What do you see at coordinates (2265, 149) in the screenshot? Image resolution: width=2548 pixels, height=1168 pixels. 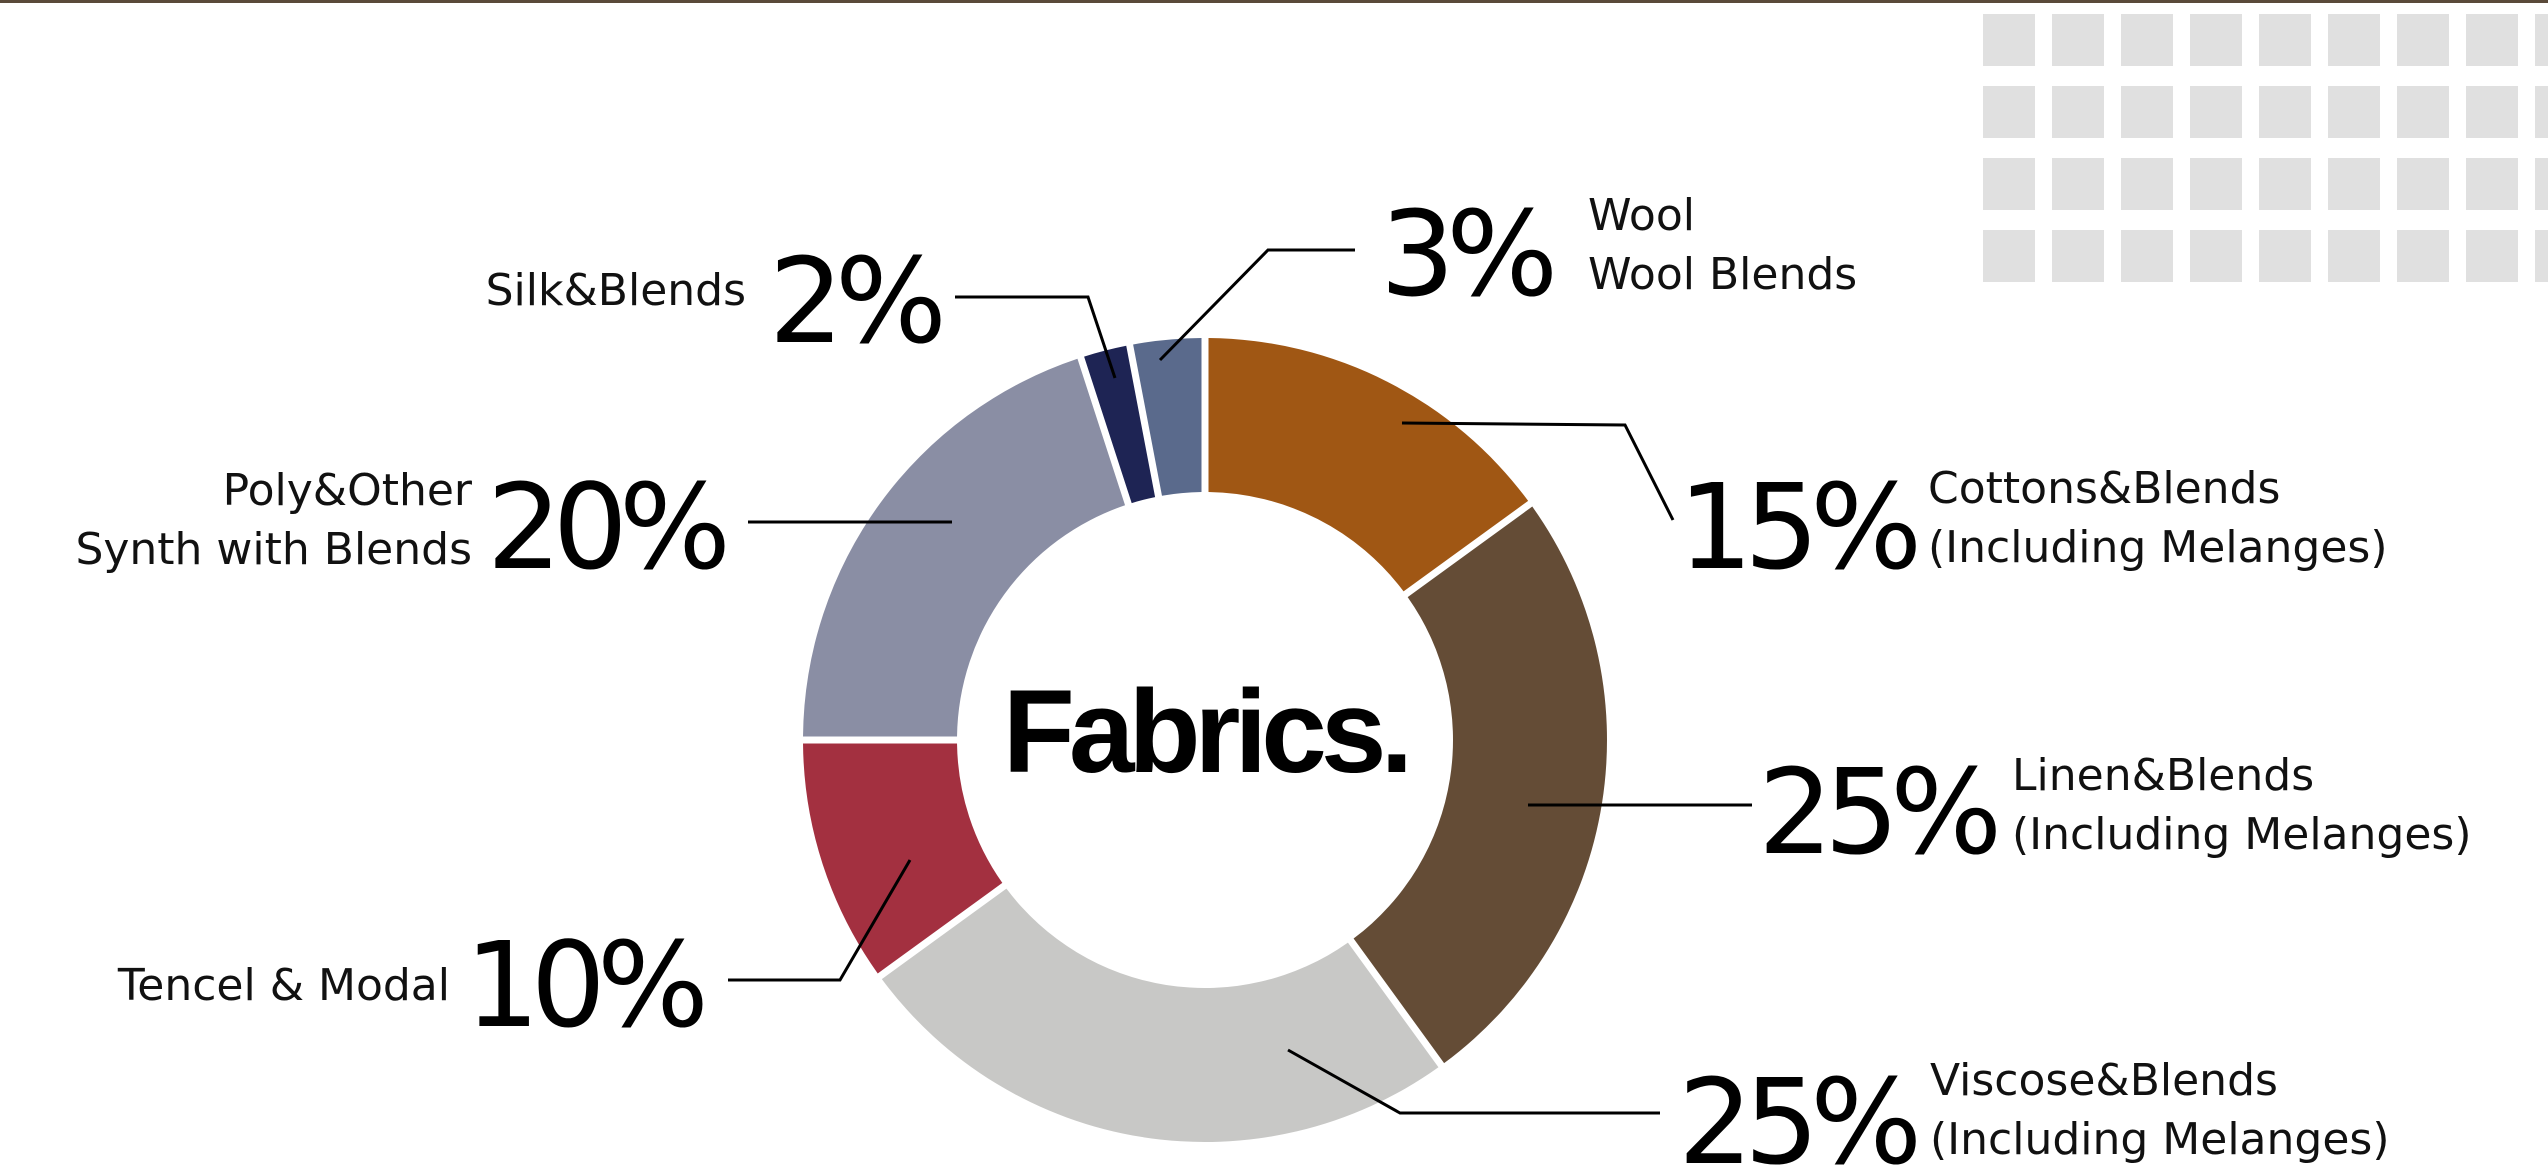 I see `decorative-square-grid` at bounding box center [2265, 149].